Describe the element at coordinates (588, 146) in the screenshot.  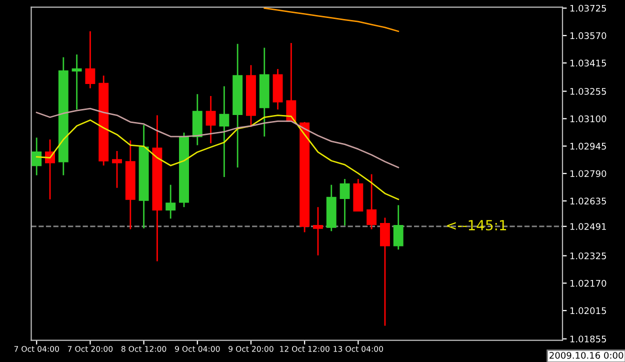
I see `y-tick-label: 1.02945` at that location.